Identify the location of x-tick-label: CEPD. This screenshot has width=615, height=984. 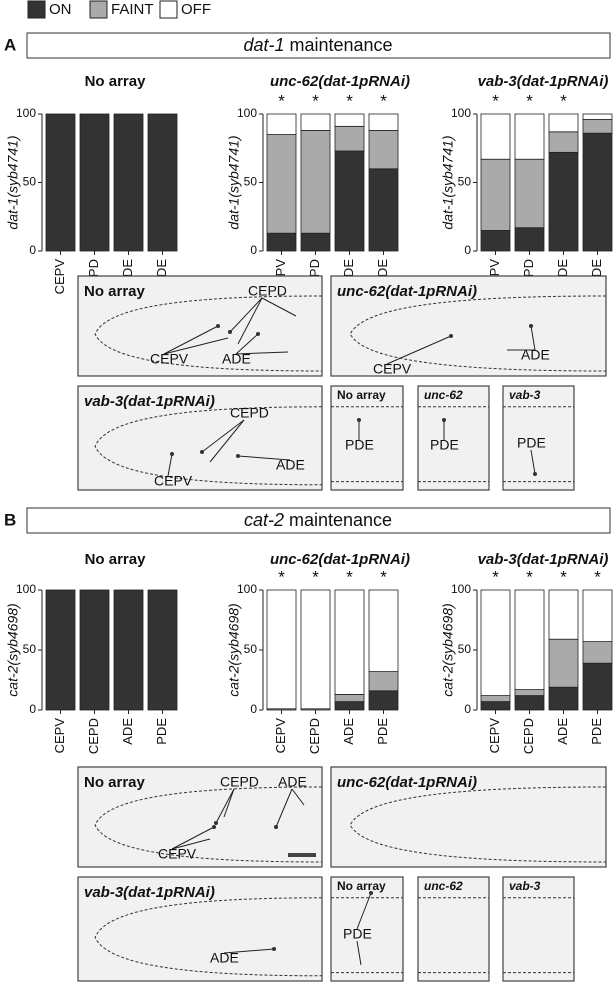
(314, 736).